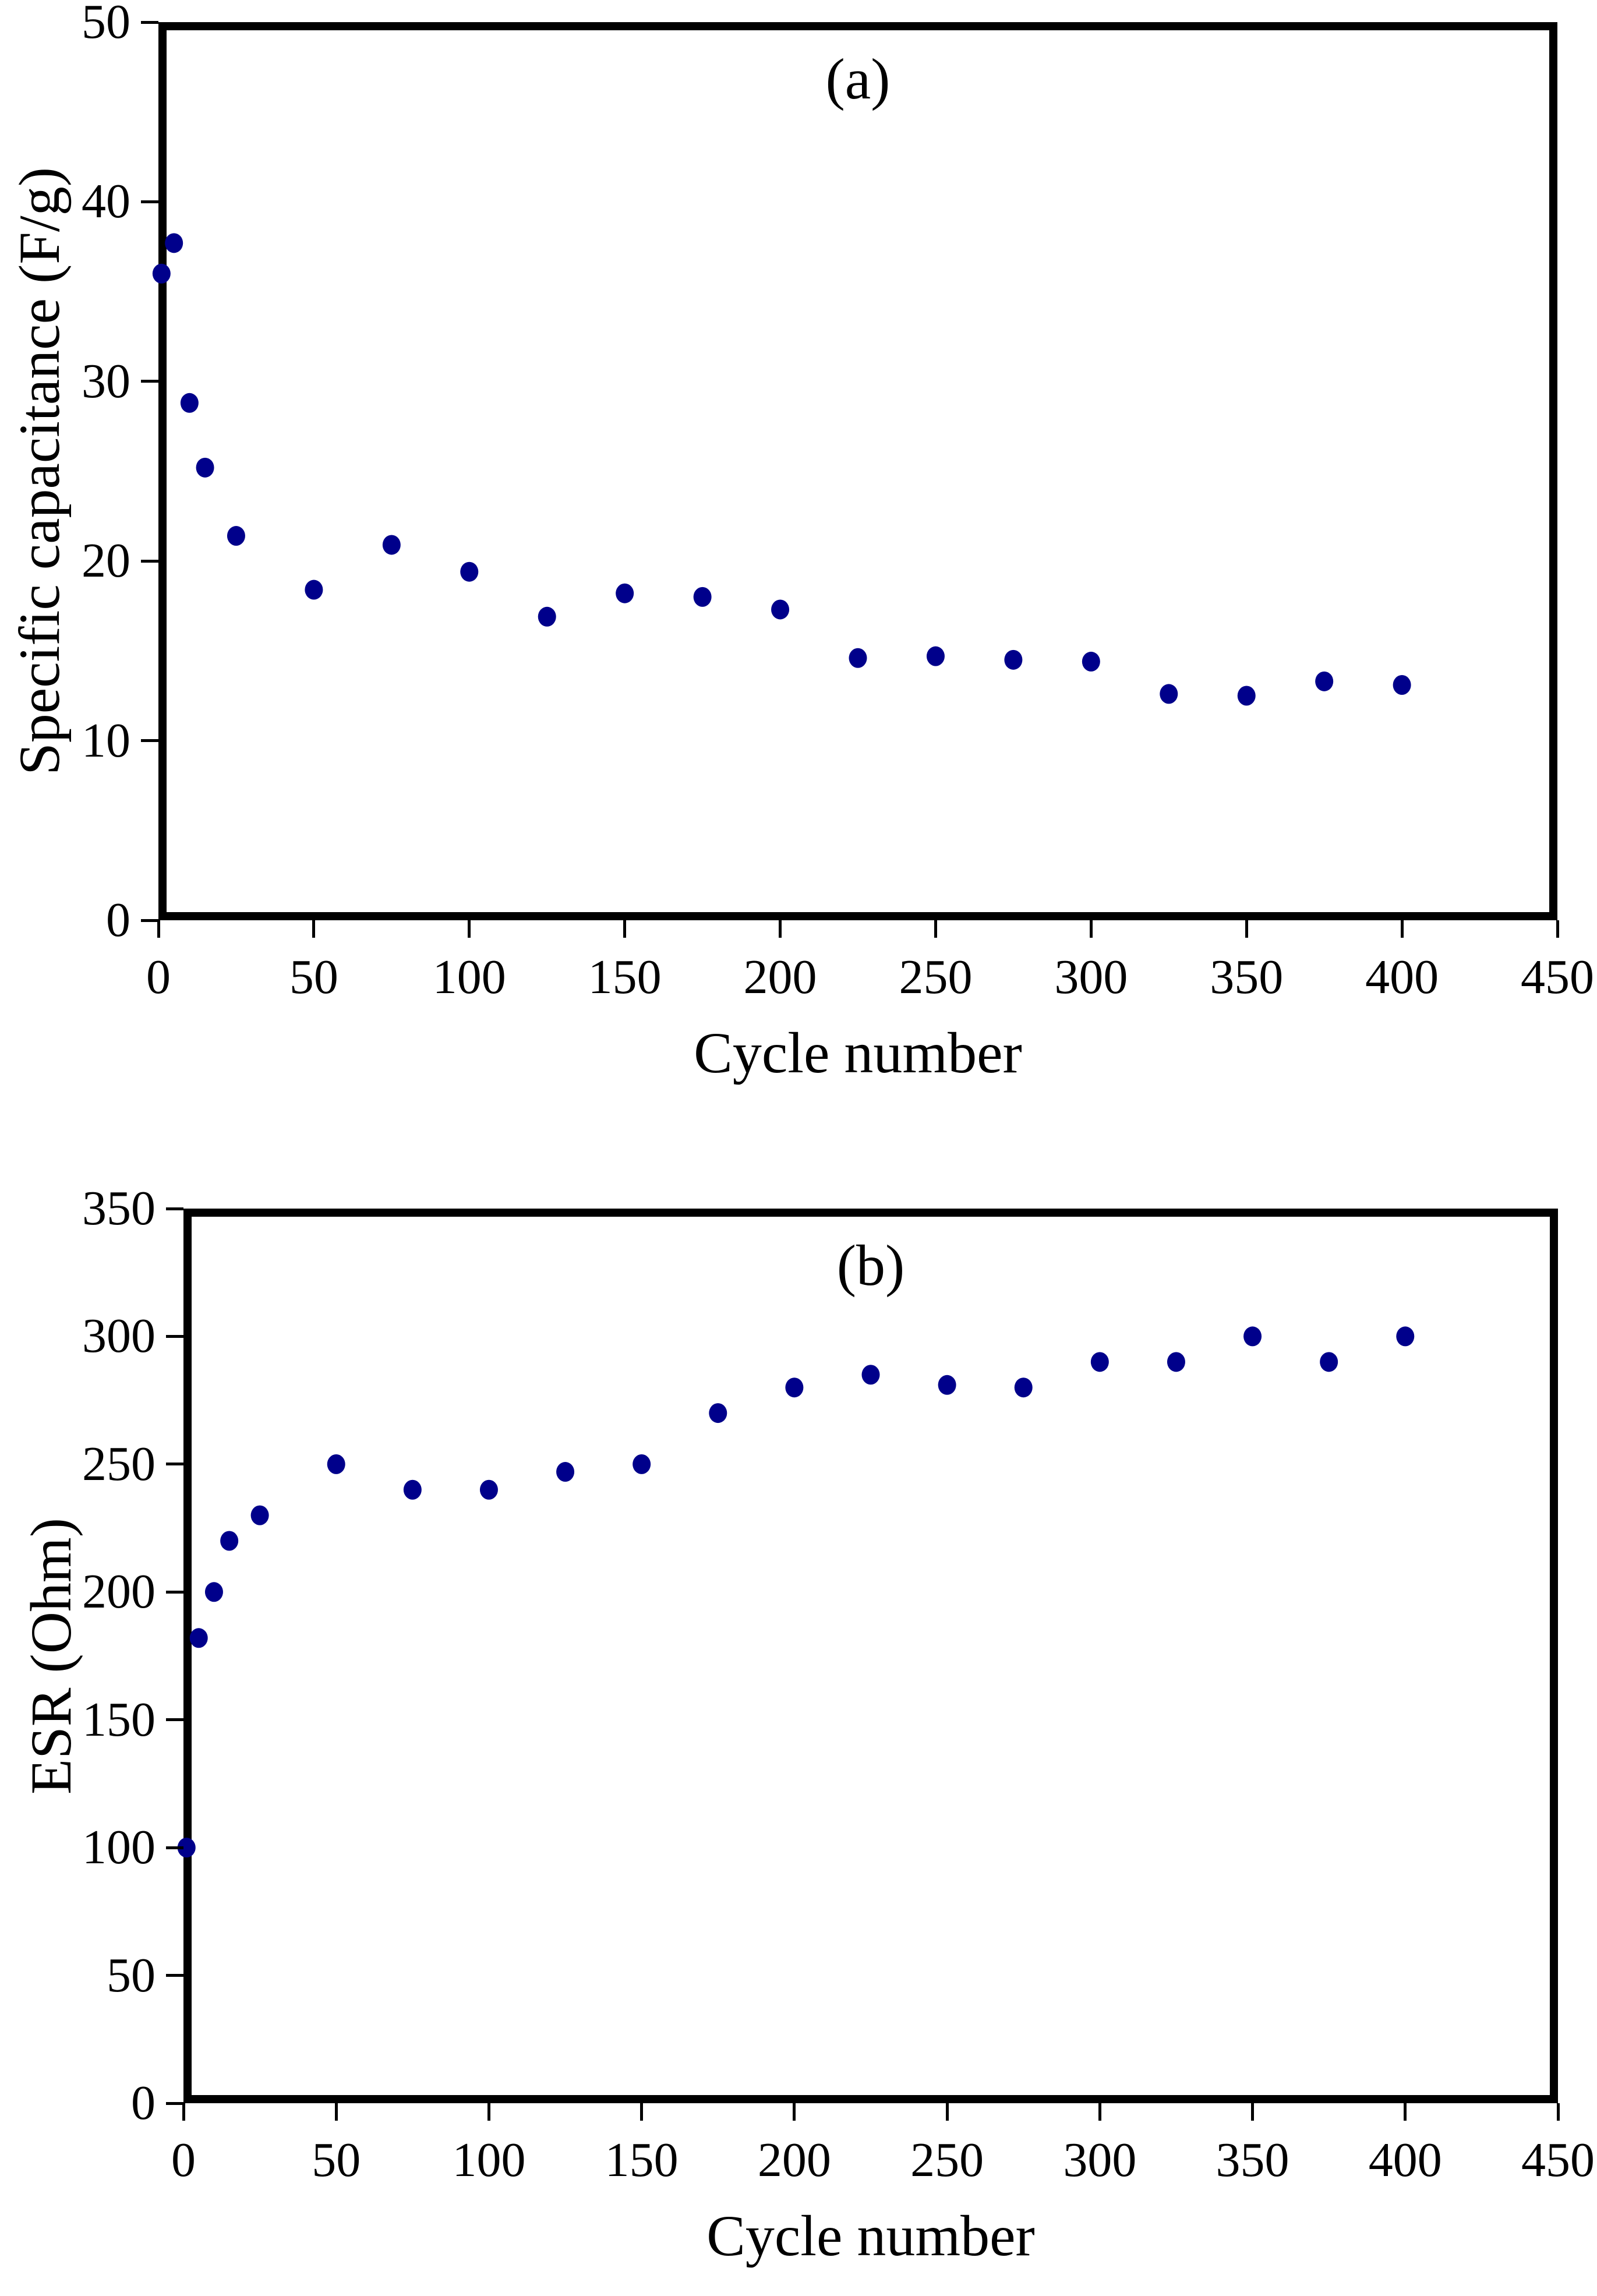  Describe the element at coordinates (106, 561) in the screenshot. I see `y-tick-label: 20` at that location.